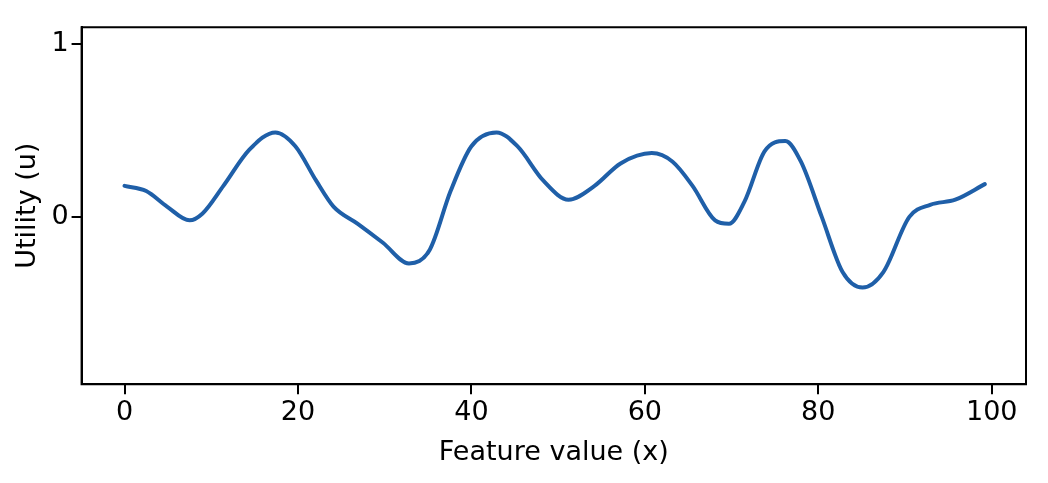  Describe the element at coordinates (553, 450) in the screenshot. I see `x-axis-title: Feature value (x)` at that location.